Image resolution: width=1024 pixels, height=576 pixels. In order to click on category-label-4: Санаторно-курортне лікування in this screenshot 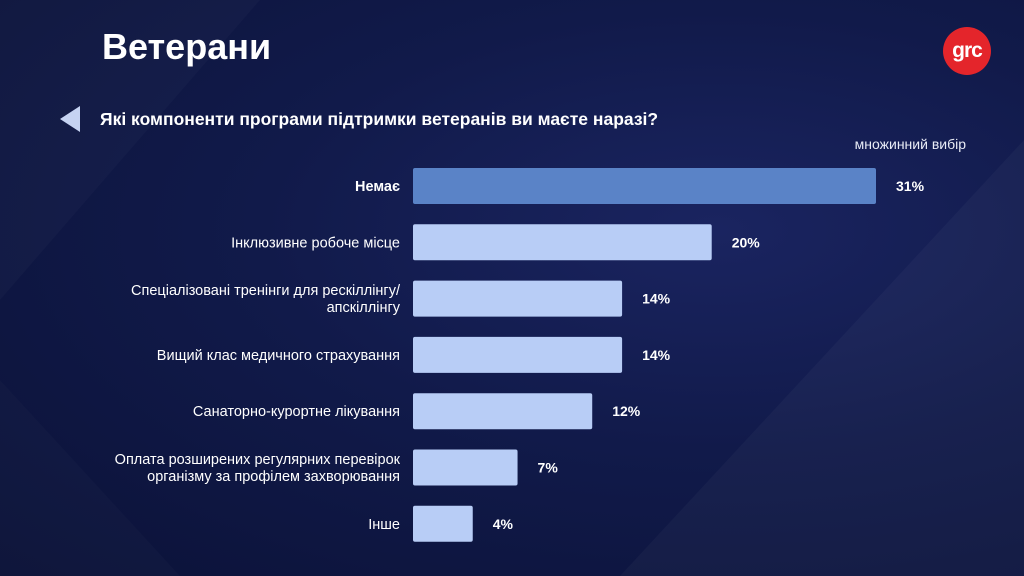, I will do `click(296, 412)`.